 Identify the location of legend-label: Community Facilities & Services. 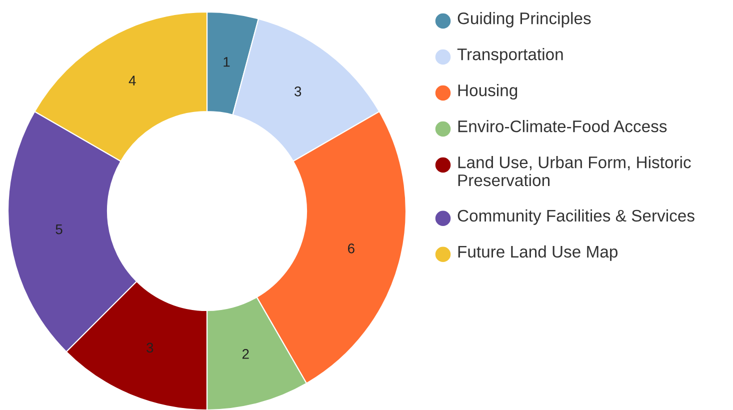
(576, 217).